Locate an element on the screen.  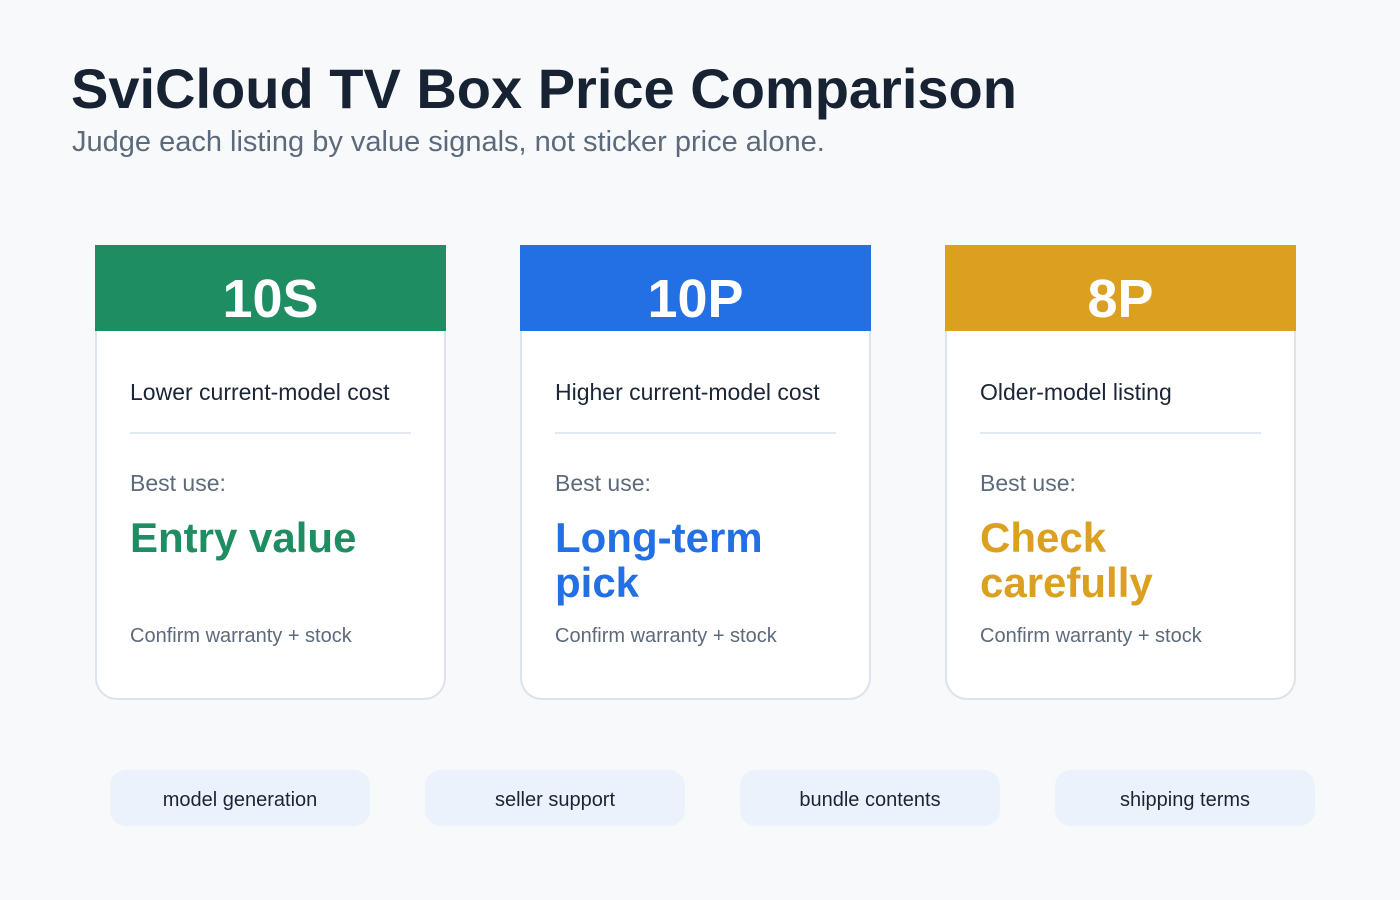
chip: bundle contents is located at coordinates (870, 798).